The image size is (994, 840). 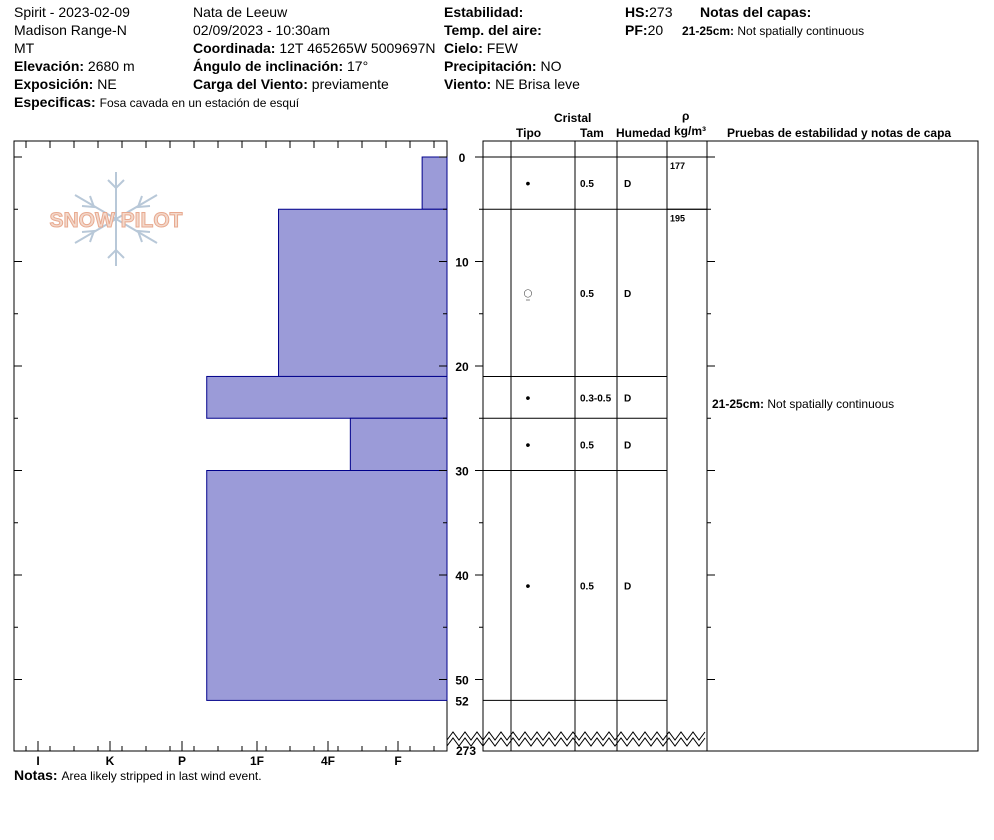 I want to click on layer-notes-label: Notas del capas:, so click(x=756, y=12).